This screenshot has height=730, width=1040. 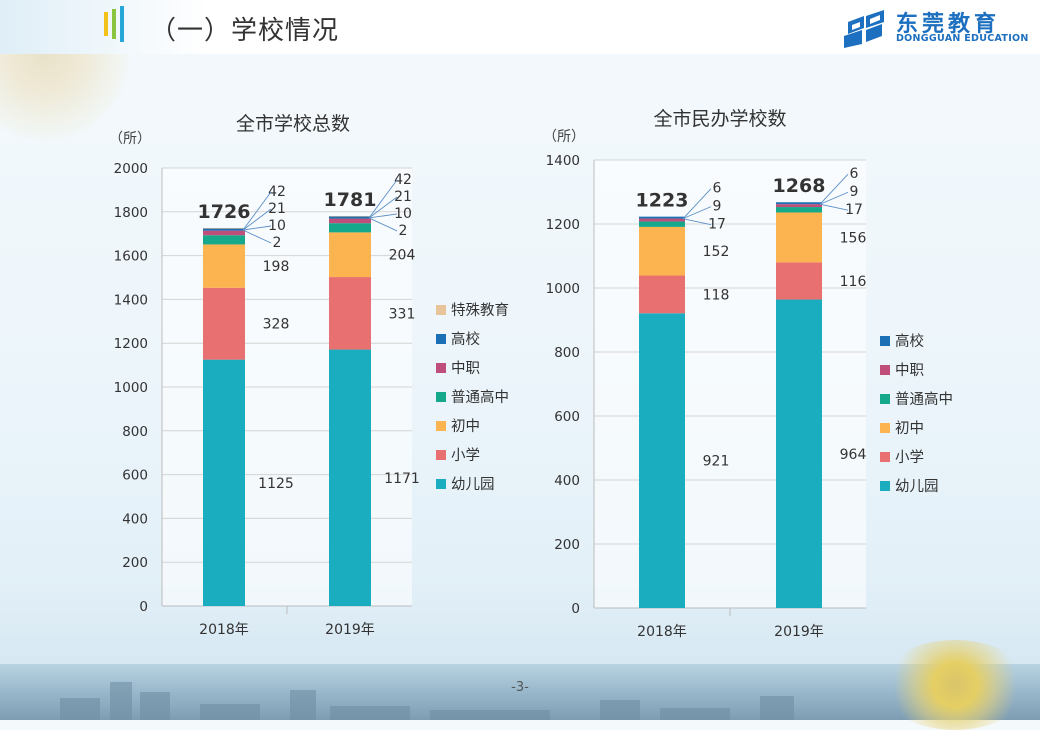 I want to click on data-label-小学: 328, so click(x=276, y=325).